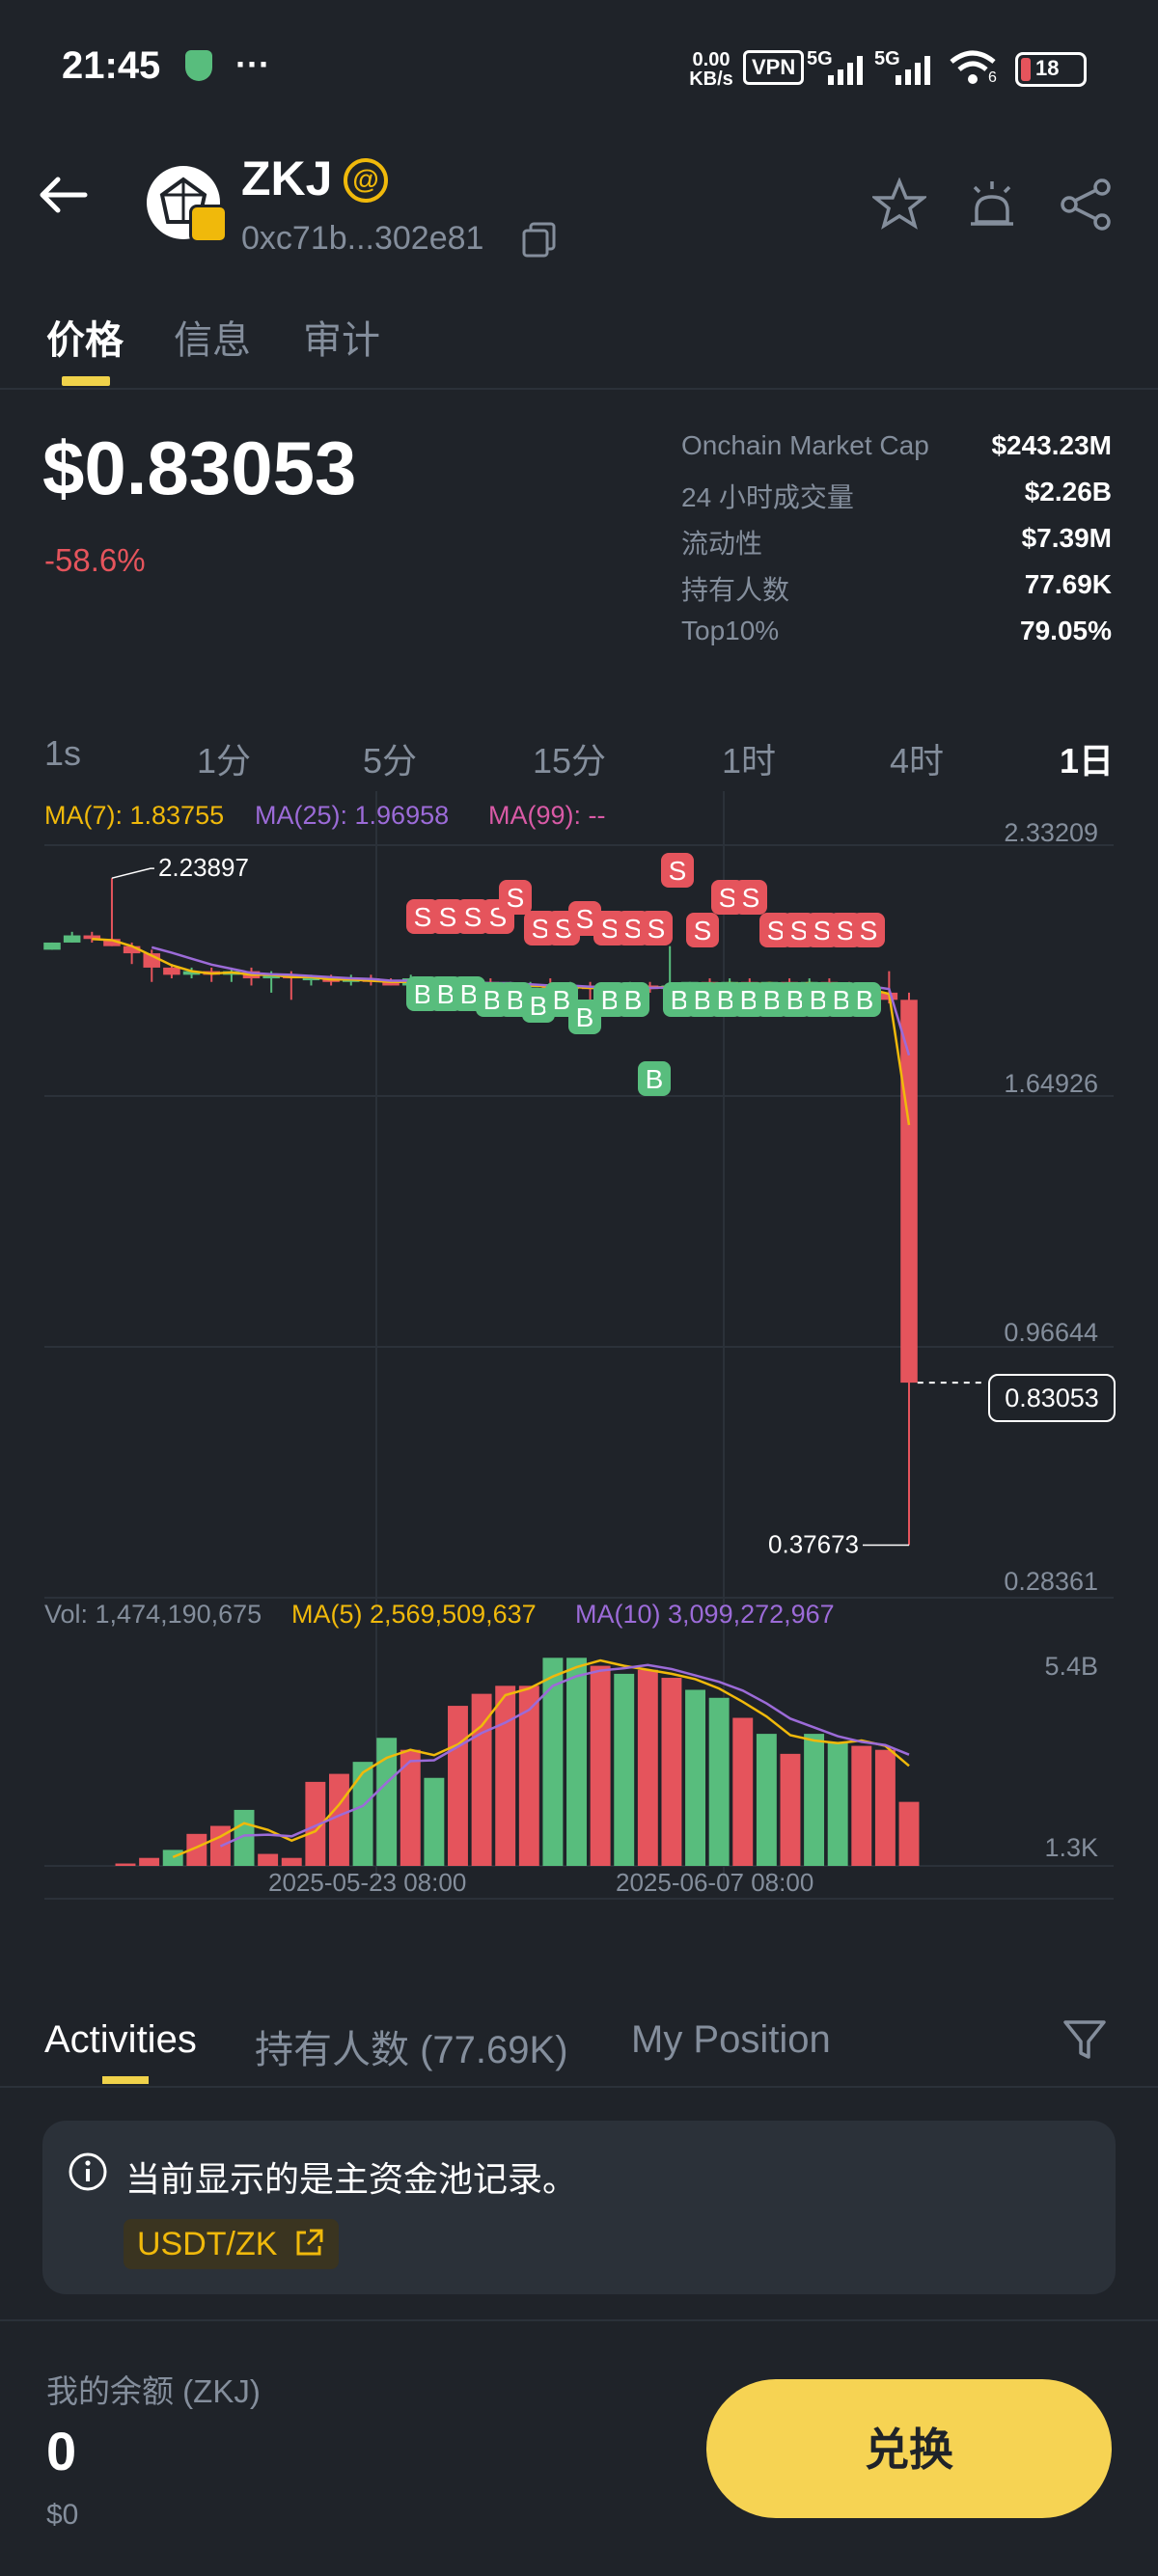 The width and height of the screenshot is (1158, 2576). What do you see at coordinates (352, 816) in the screenshot?
I see `ma25-legend: MA(25): 1.96958` at bounding box center [352, 816].